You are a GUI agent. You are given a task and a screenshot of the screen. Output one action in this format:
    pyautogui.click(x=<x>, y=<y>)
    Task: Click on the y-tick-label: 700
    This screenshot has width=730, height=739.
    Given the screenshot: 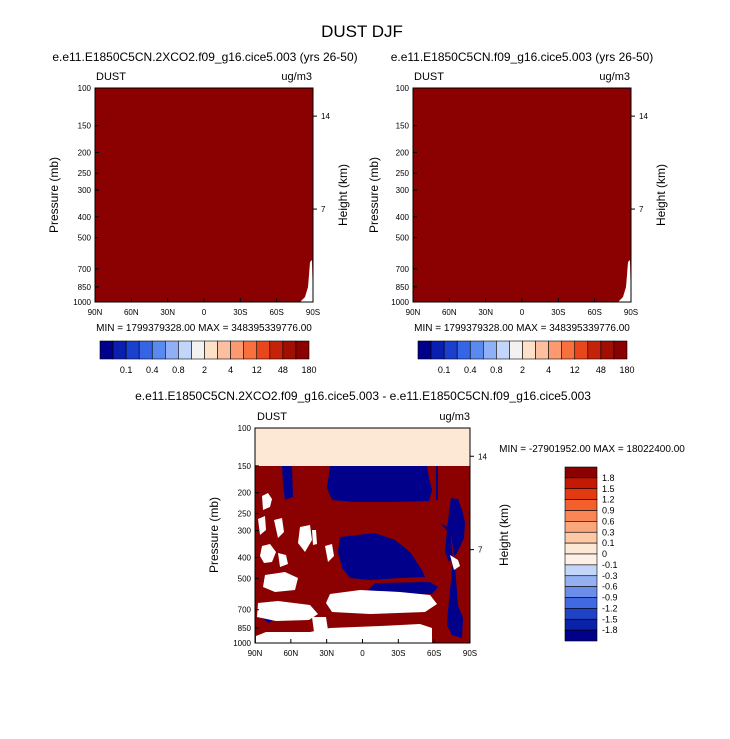 What is the action you would take?
    pyautogui.click(x=403, y=269)
    